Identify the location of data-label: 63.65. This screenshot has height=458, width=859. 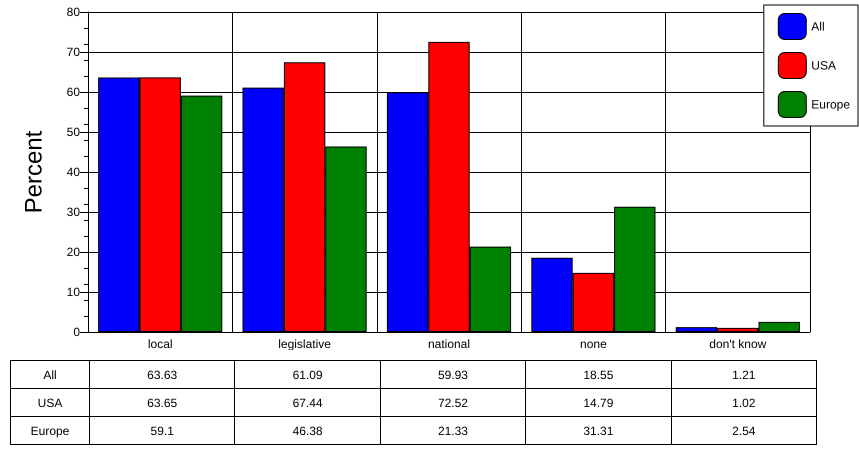
(162, 402).